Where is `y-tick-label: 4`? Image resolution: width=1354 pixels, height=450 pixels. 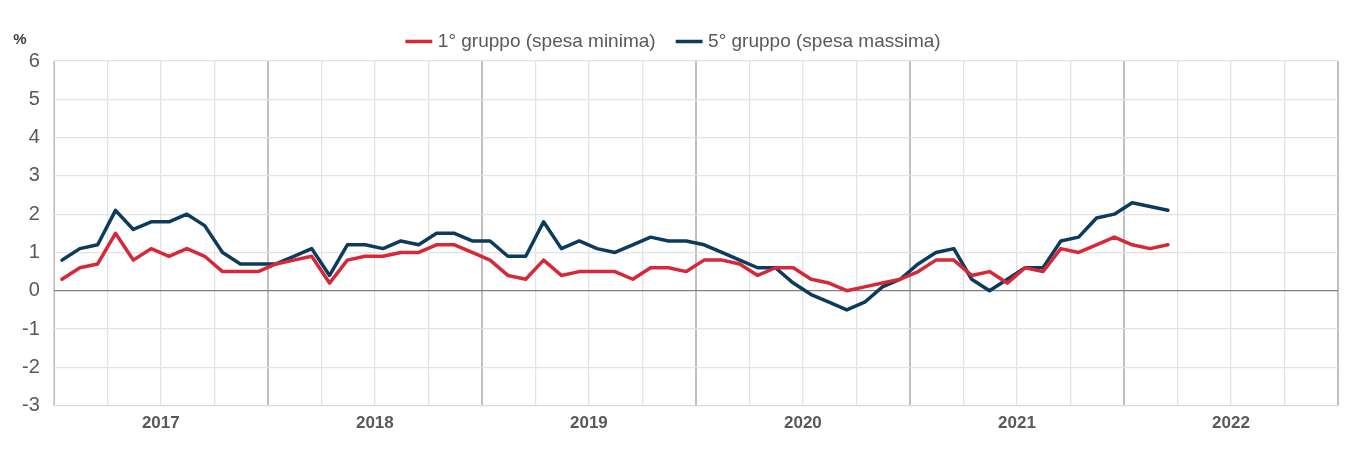
y-tick-label: 4 is located at coordinates (34, 136).